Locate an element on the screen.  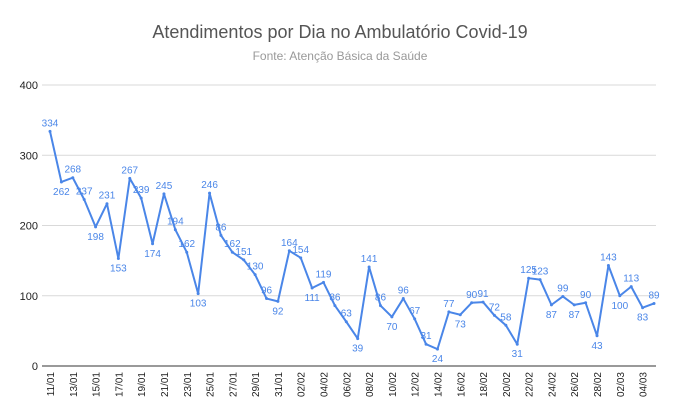
y-tick-label: 400 is located at coordinates (29, 86).